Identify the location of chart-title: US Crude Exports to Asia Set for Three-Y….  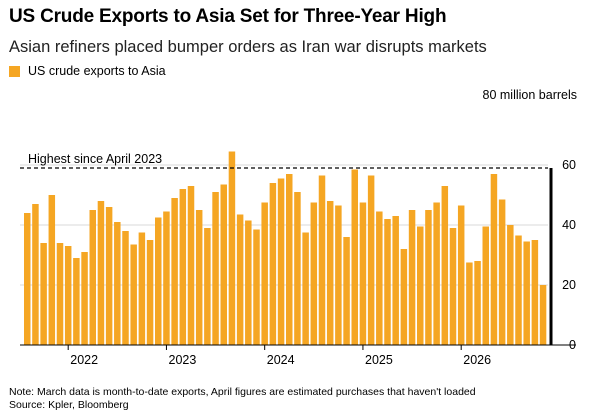
(228, 16).